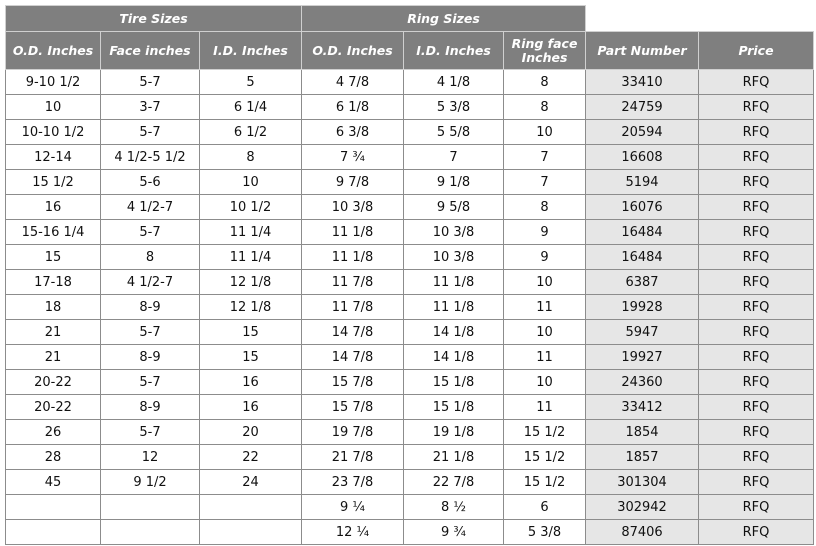 The image size is (816, 546). I want to click on table-cell: 6 1/2, so click(250, 132).